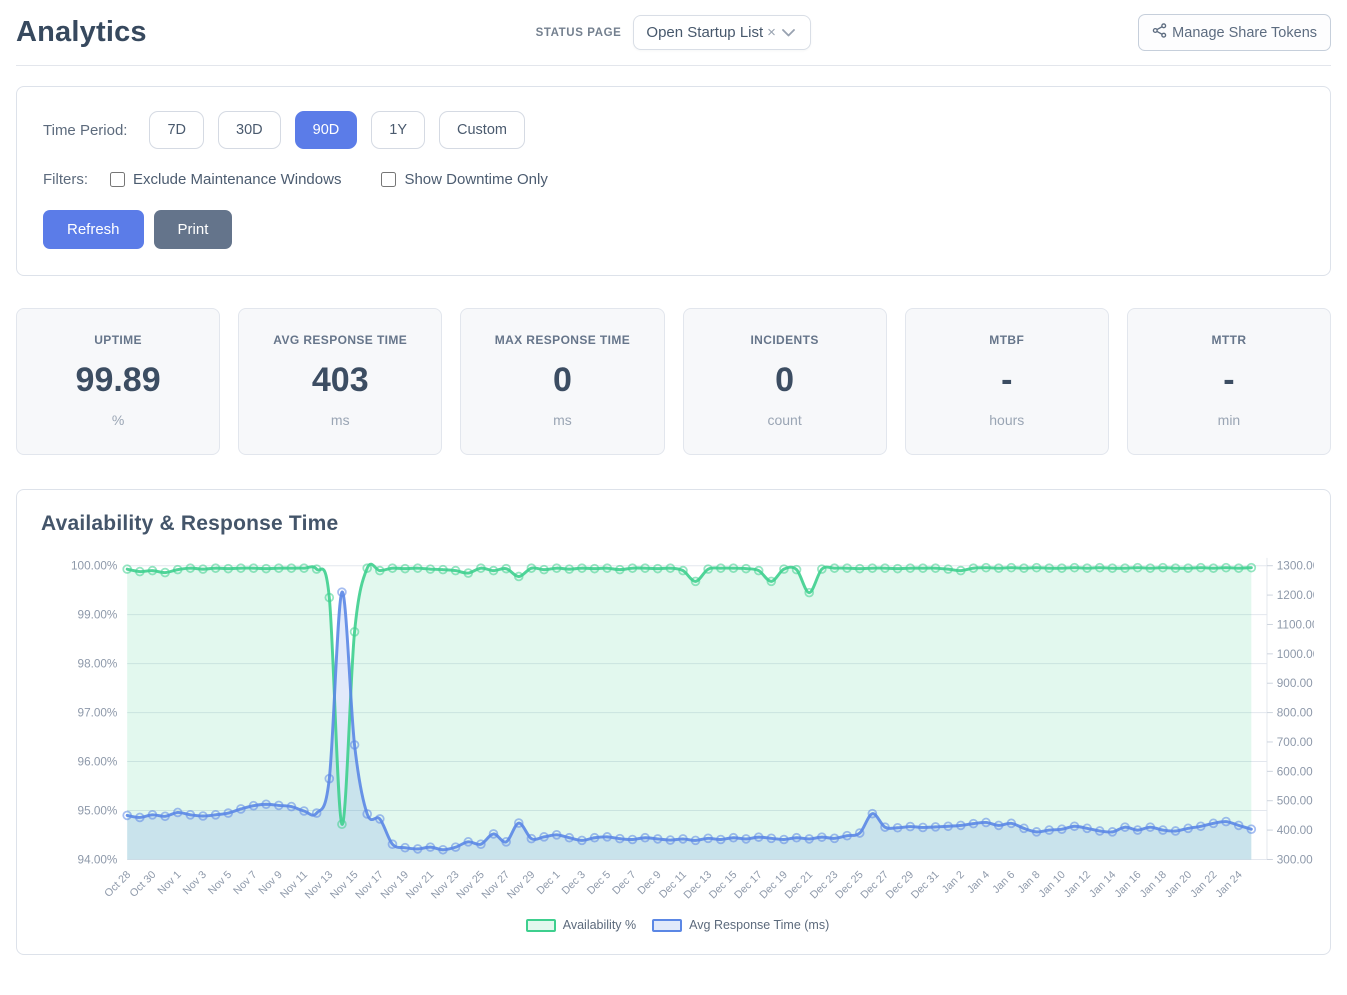  What do you see at coordinates (1245, 32) in the screenshot?
I see `manage-share-tokens-label: Manage Share Tokens` at bounding box center [1245, 32].